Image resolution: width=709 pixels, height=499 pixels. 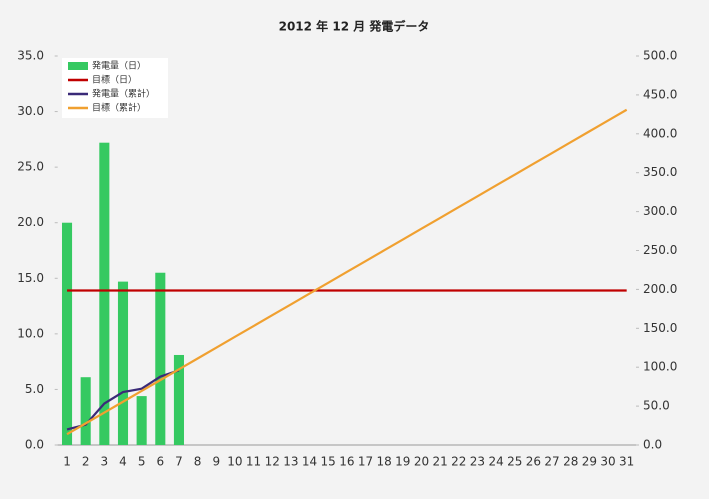 What do you see at coordinates (123, 462) in the screenshot?
I see `x-tick-label: 4` at bounding box center [123, 462].